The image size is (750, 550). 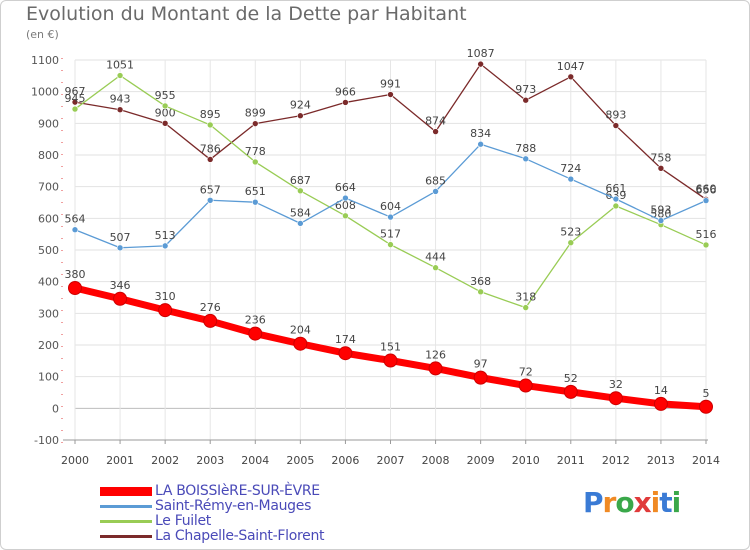 What do you see at coordinates (570, 168) in the screenshot?
I see `data-label: 724` at bounding box center [570, 168].